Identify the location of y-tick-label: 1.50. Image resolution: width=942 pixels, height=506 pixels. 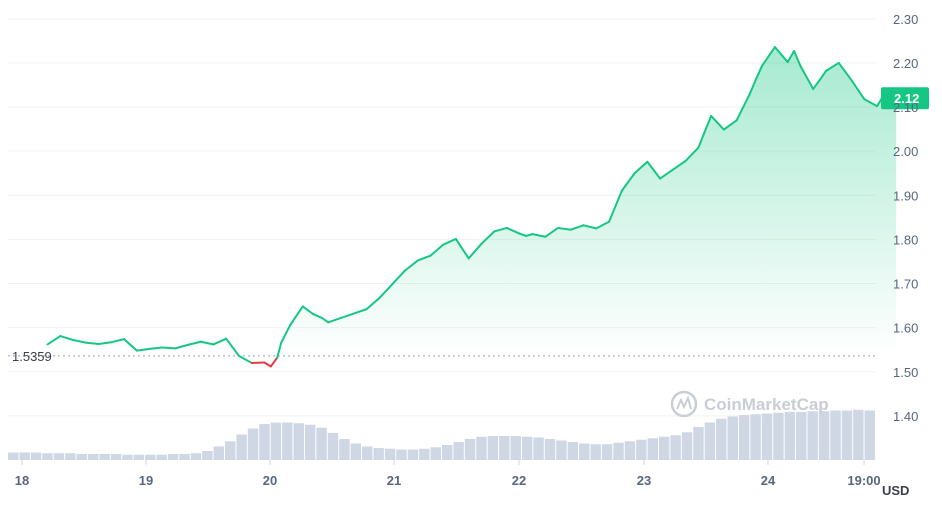
(905, 372).